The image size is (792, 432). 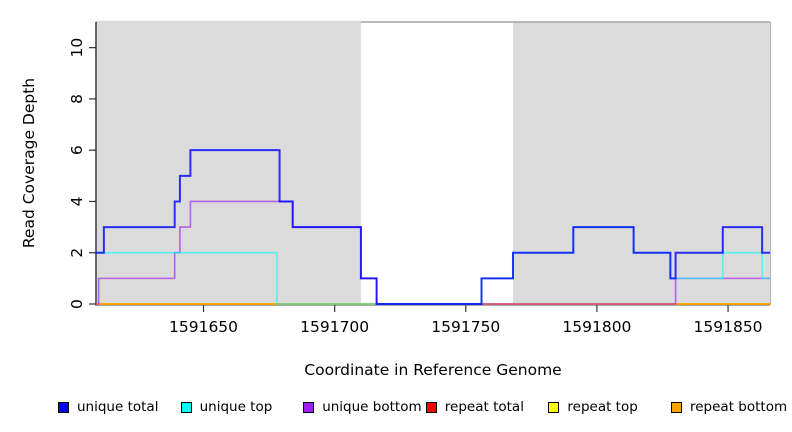 What do you see at coordinates (728, 327) in the screenshot?
I see `x-tick-label: 1591850` at bounding box center [728, 327].